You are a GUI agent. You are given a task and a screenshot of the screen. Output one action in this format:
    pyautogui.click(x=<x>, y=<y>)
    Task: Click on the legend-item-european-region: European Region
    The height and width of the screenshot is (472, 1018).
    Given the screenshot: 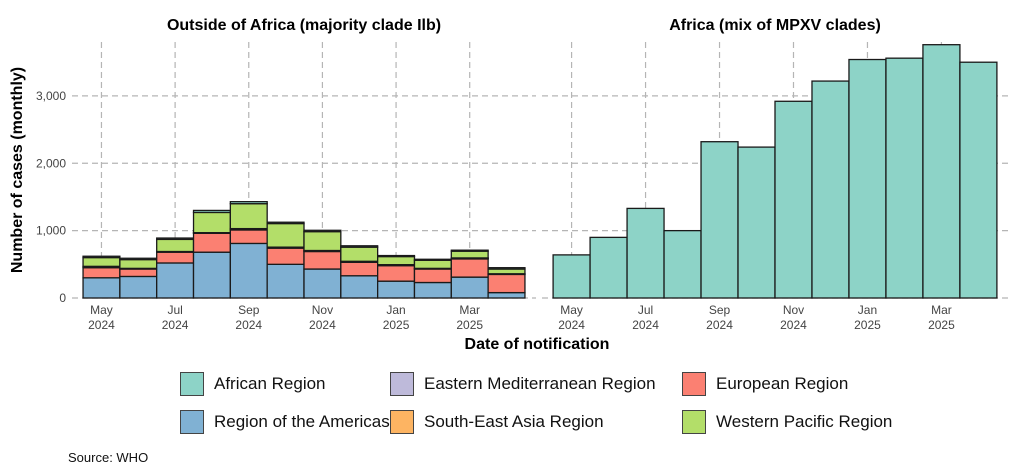 What is the action you would take?
    pyautogui.click(x=765, y=384)
    